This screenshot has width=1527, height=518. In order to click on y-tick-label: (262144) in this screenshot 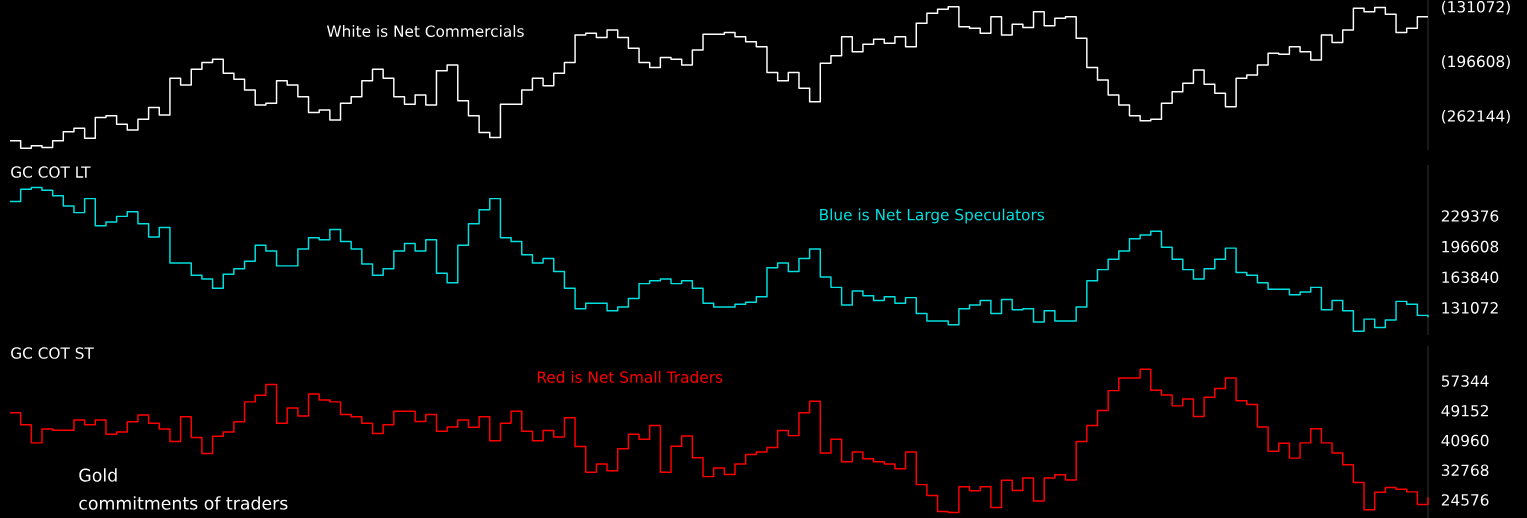, I will do `click(1476, 116)`.